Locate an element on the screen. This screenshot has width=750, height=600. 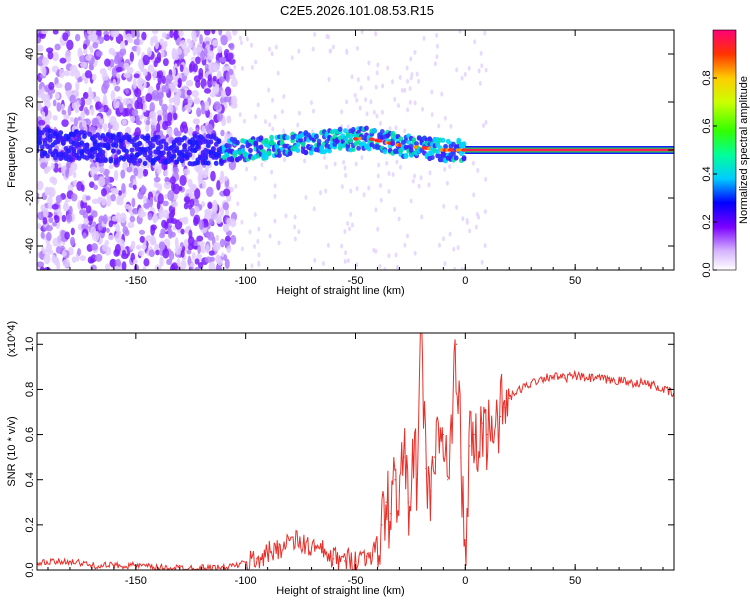
y-axis-multiplier: (x10^4) is located at coordinates (12, 339).